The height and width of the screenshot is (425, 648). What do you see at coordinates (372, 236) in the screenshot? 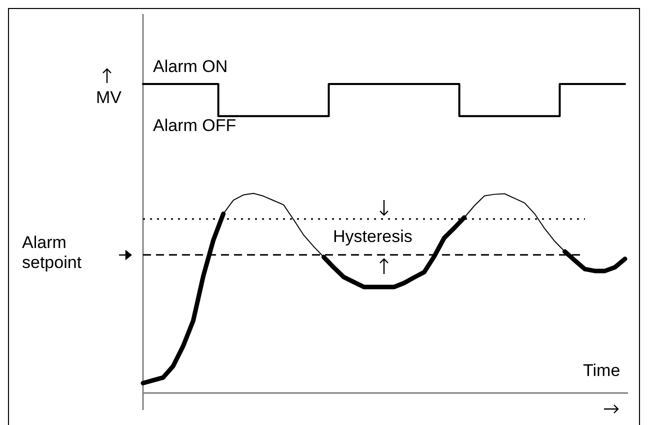
I see `annotation: Hysteresis` at bounding box center [372, 236].